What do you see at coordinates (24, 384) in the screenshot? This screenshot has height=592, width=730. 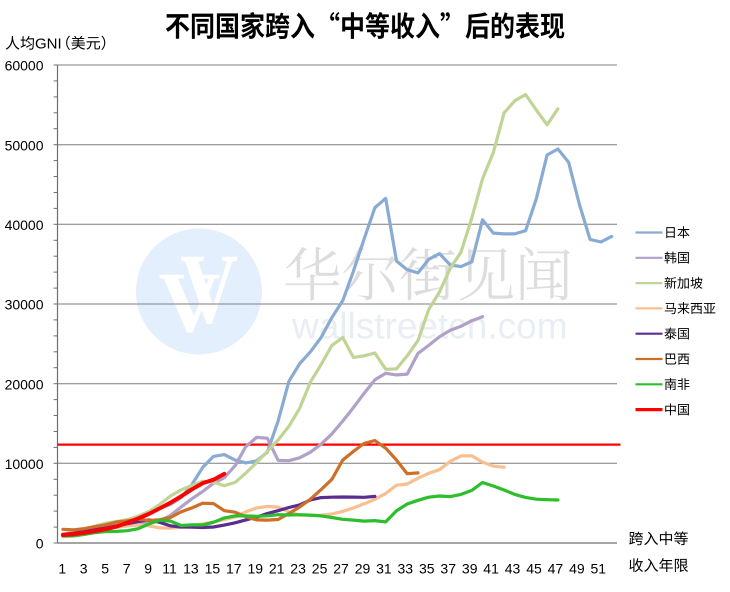 I see `svg-text: 20000` at bounding box center [24, 384].